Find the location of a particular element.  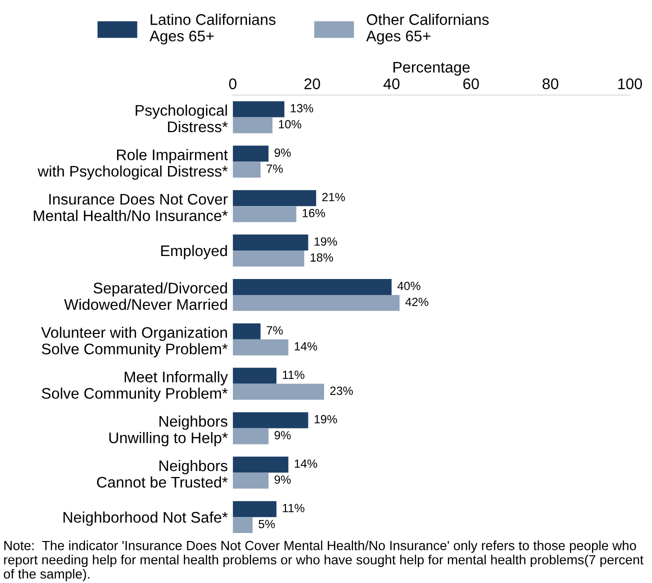

x-tick-label: 40 is located at coordinates (391, 84).